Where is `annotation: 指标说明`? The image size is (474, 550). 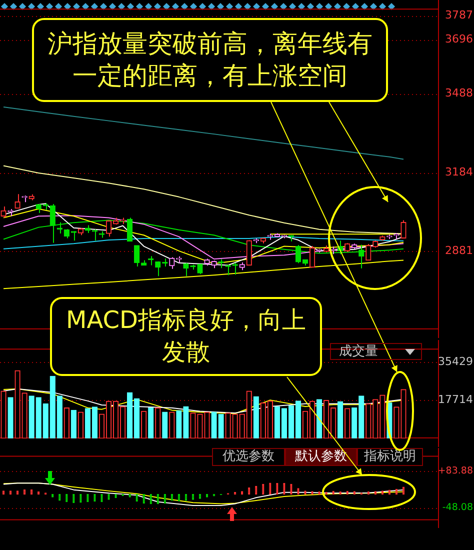
annotation: 指标说明 is located at coordinates (390, 457).